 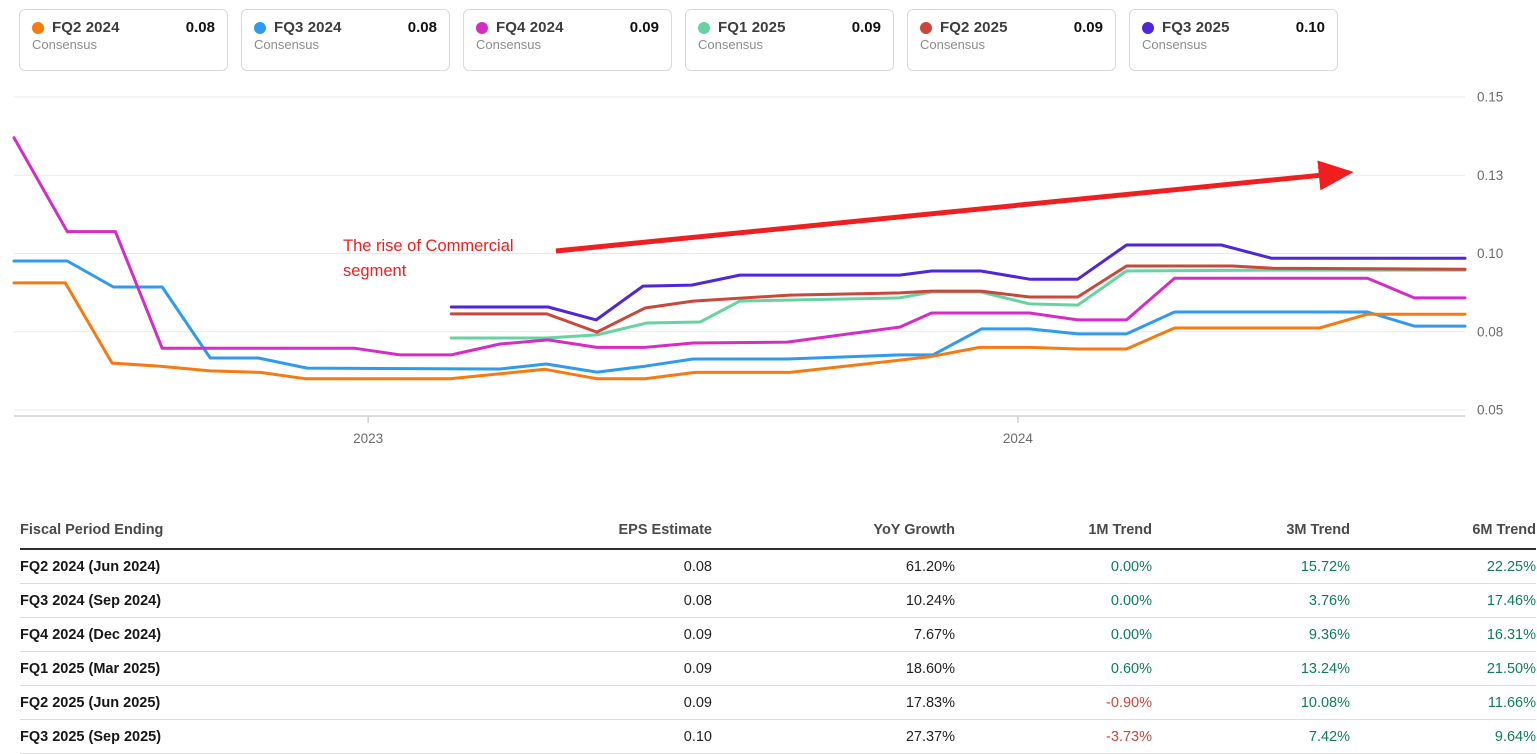 I want to click on legend-card-top: FQ1 2025 0.09, so click(x=789, y=27).